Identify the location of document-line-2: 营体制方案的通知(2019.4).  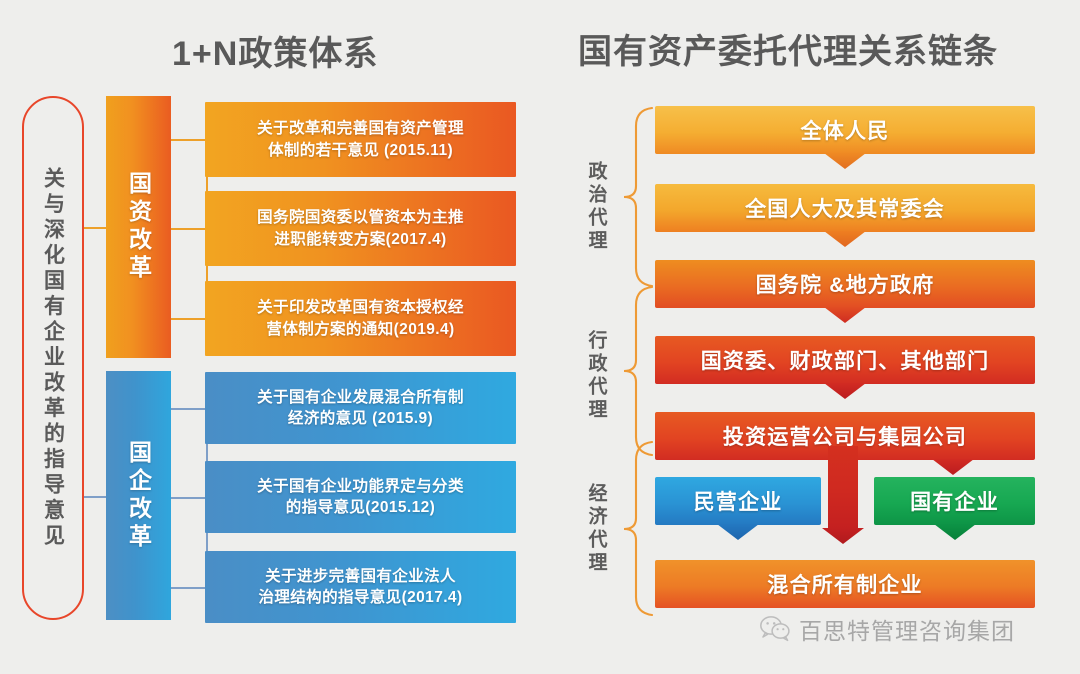
(360, 329).